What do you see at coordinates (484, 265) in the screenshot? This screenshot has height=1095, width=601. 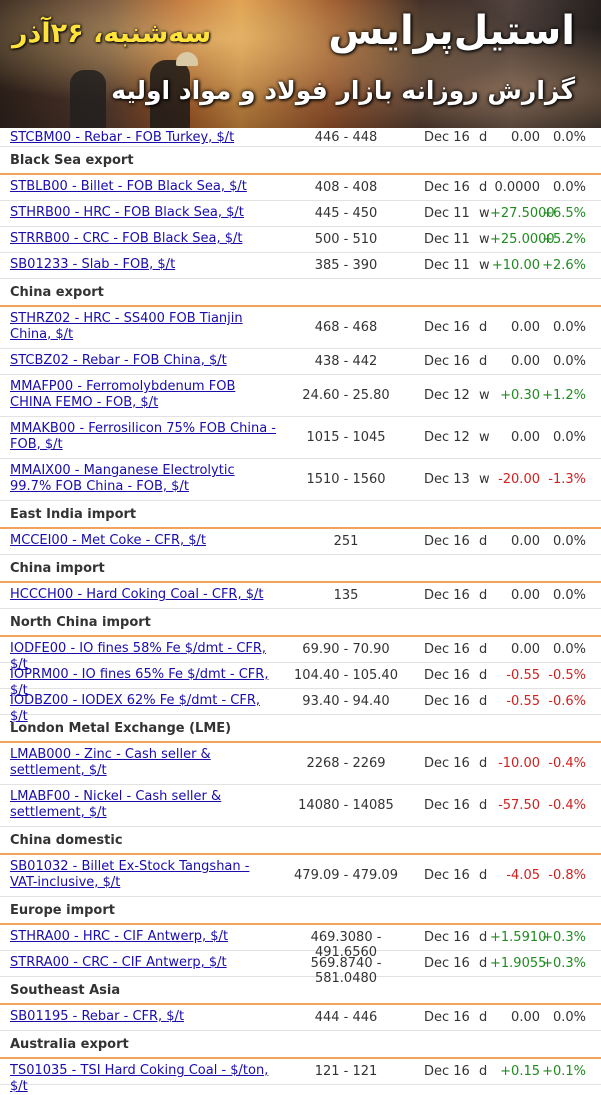 I see `frequency: w` at bounding box center [484, 265].